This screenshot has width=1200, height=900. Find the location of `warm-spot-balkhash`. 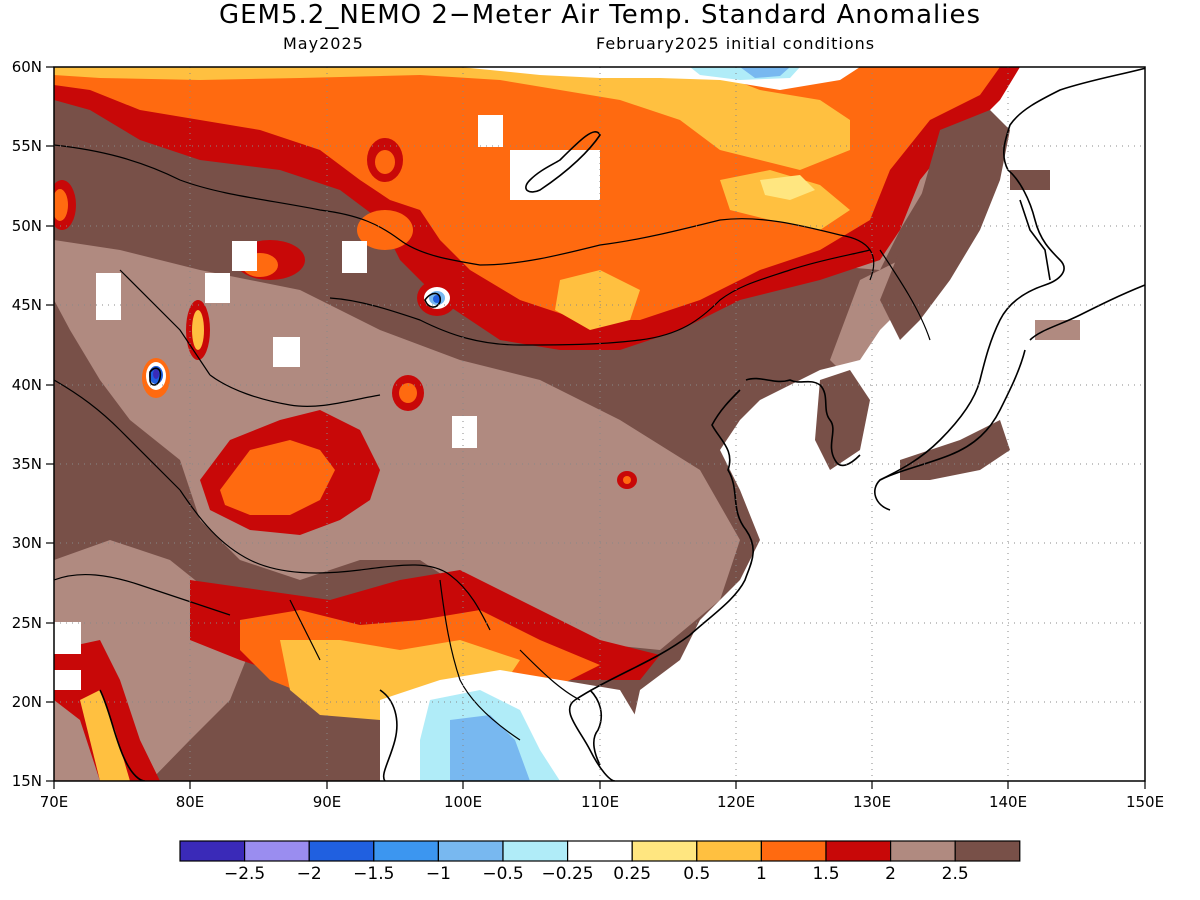

warm-spot-balkhash is located at coordinates (198, 330).